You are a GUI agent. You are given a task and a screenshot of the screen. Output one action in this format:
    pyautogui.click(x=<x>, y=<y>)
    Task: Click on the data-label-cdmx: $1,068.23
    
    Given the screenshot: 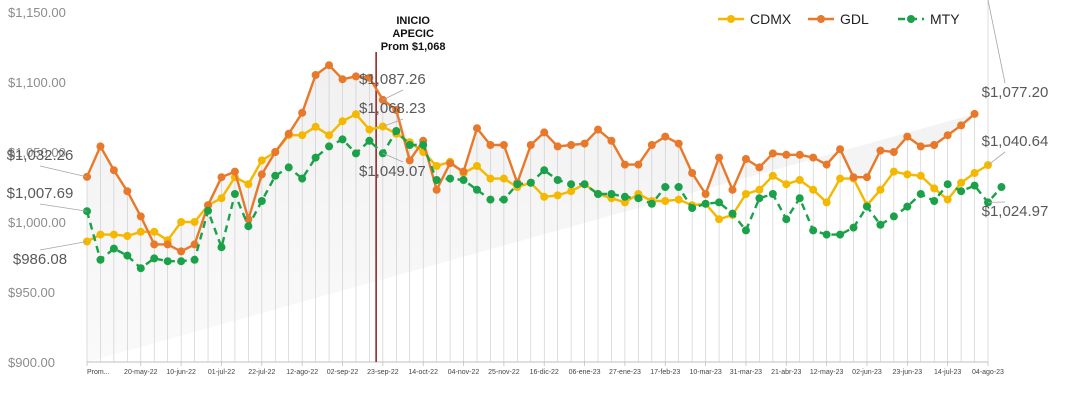 What is the action you would take?
    pyautogui.click(x=392, y=108)
    